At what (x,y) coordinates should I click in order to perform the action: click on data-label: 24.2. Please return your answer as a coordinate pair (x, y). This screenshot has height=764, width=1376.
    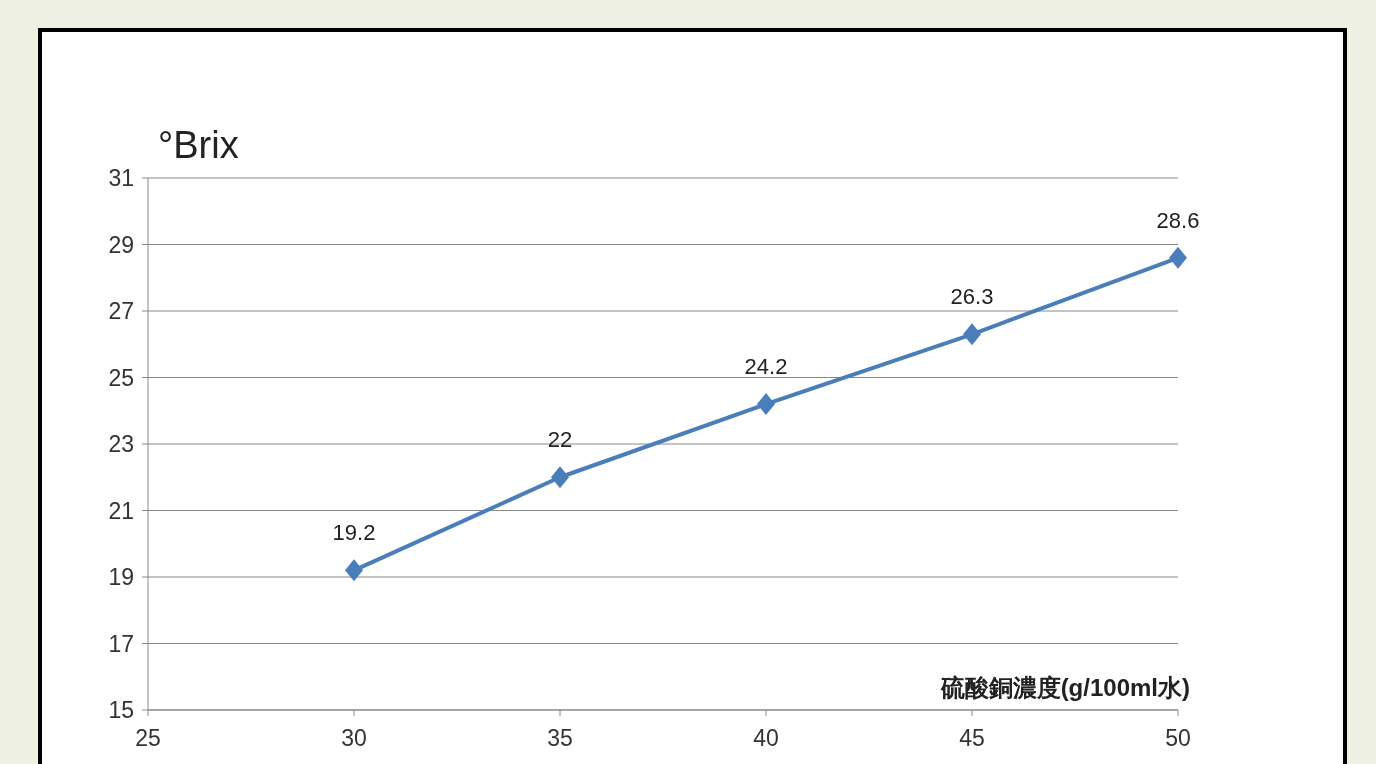
    Looking at the image, I should click on (766, 367).